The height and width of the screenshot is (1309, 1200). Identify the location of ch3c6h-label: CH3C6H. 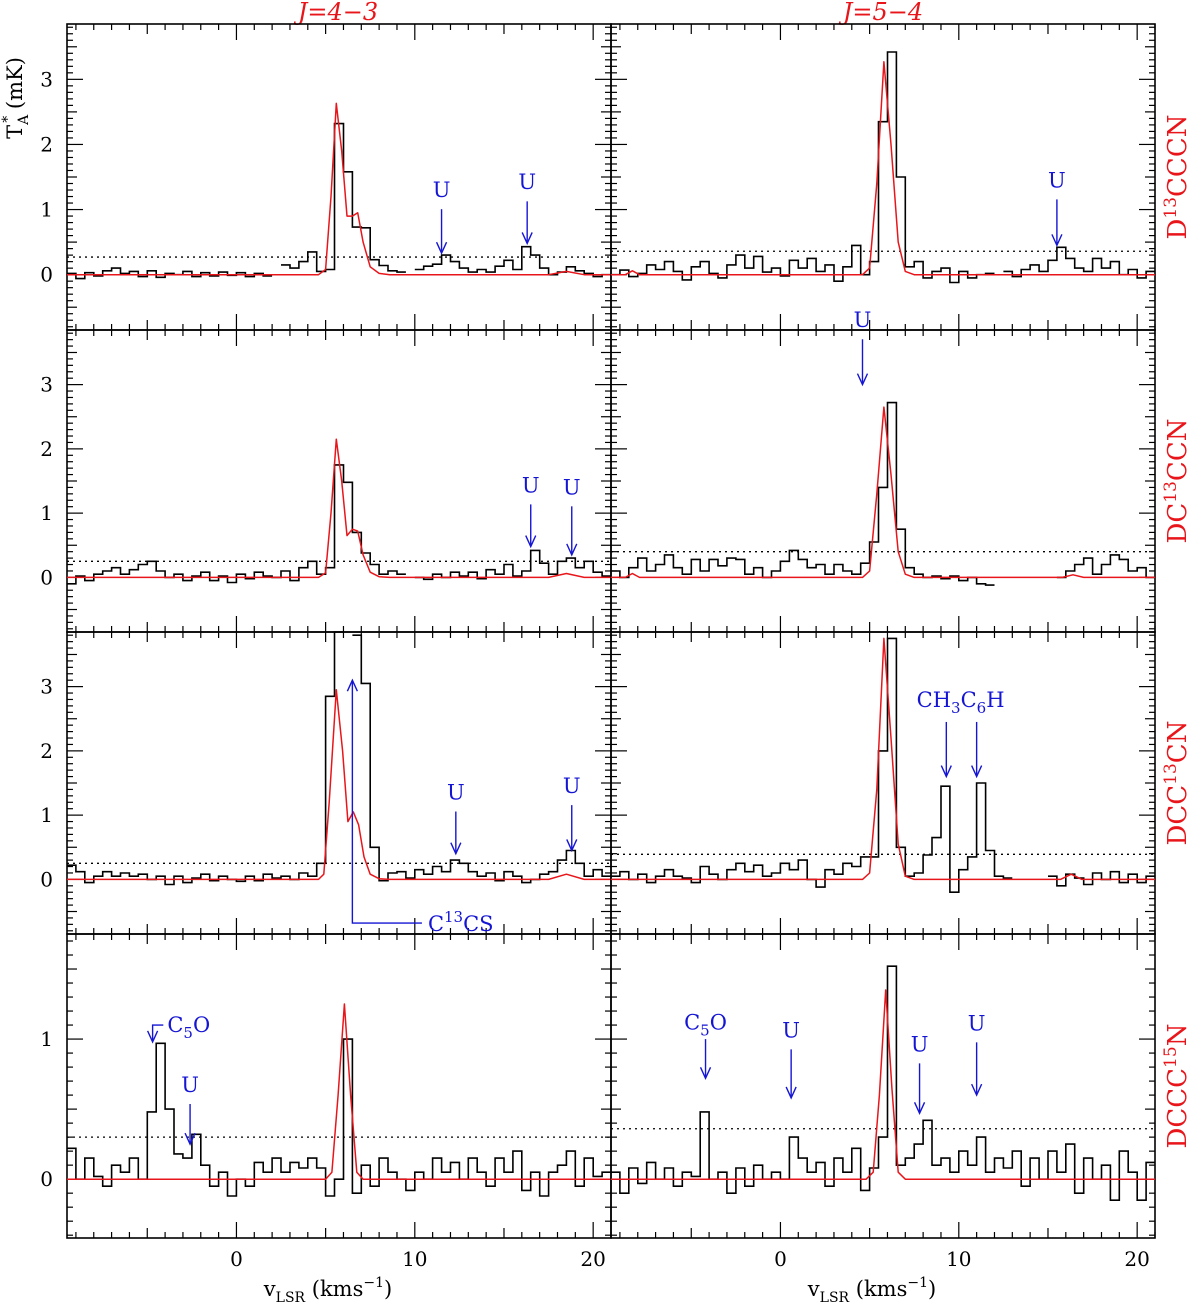
(961, 702).